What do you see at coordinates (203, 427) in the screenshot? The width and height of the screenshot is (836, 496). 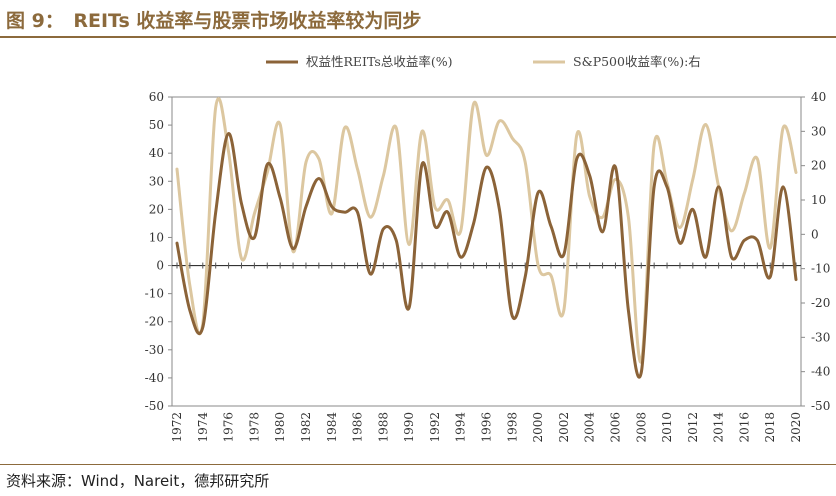 I see `x-axis-tick-label: 1974` at bounding box center [203, 427].